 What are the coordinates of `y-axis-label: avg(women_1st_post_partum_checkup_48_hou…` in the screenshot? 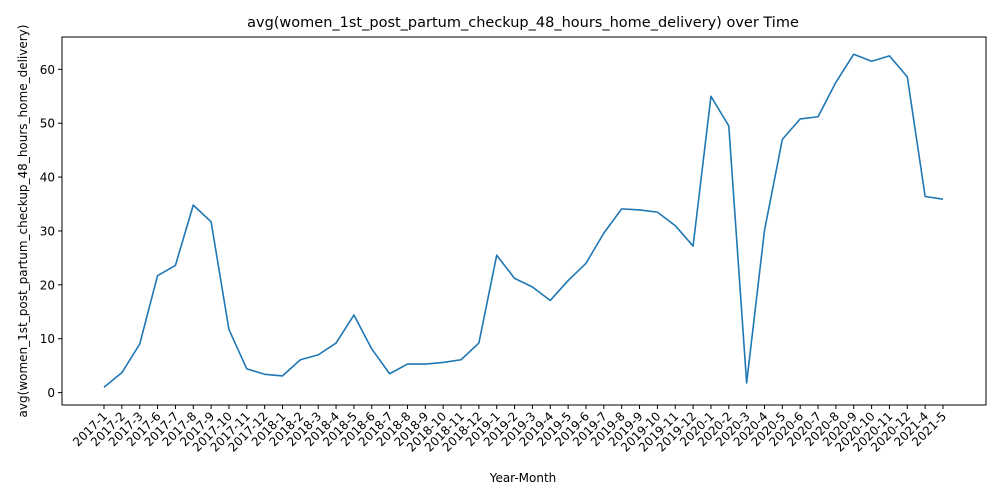 It's located at (23, 221).